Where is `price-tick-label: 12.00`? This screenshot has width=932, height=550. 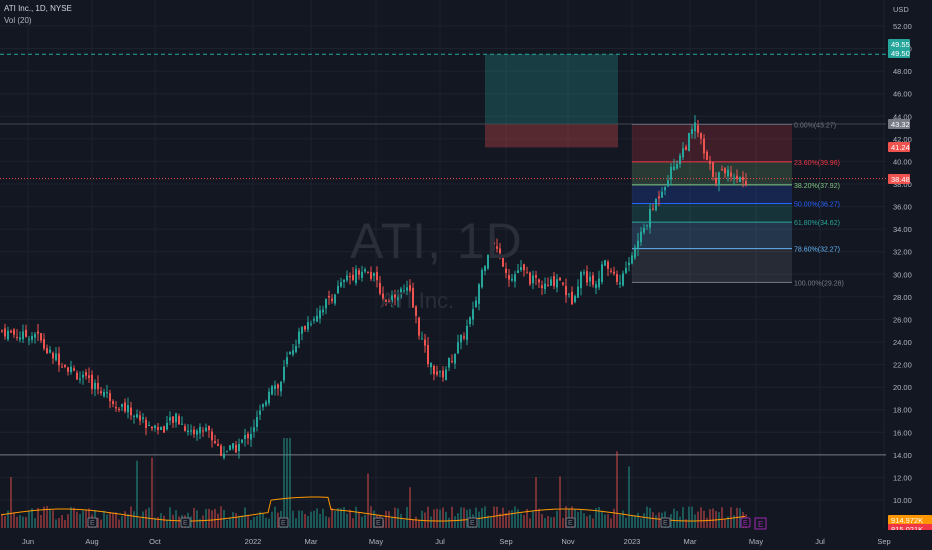 price-tick-label: 12.00 is located at coordinates (902, 477).